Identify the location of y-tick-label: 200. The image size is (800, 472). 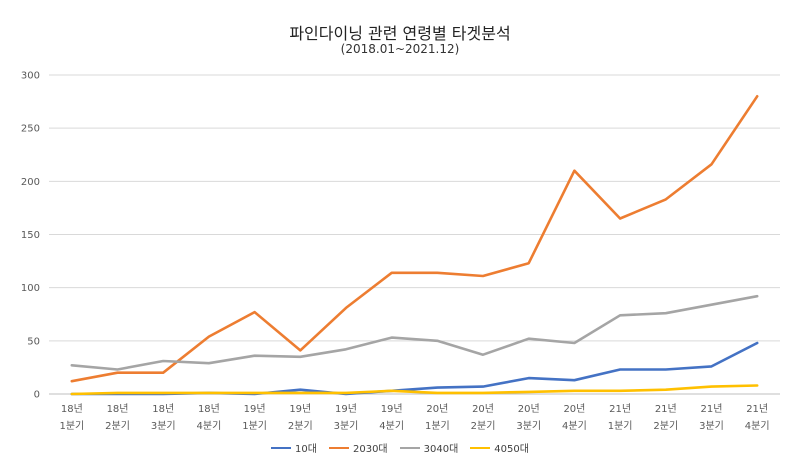
(30, 182).